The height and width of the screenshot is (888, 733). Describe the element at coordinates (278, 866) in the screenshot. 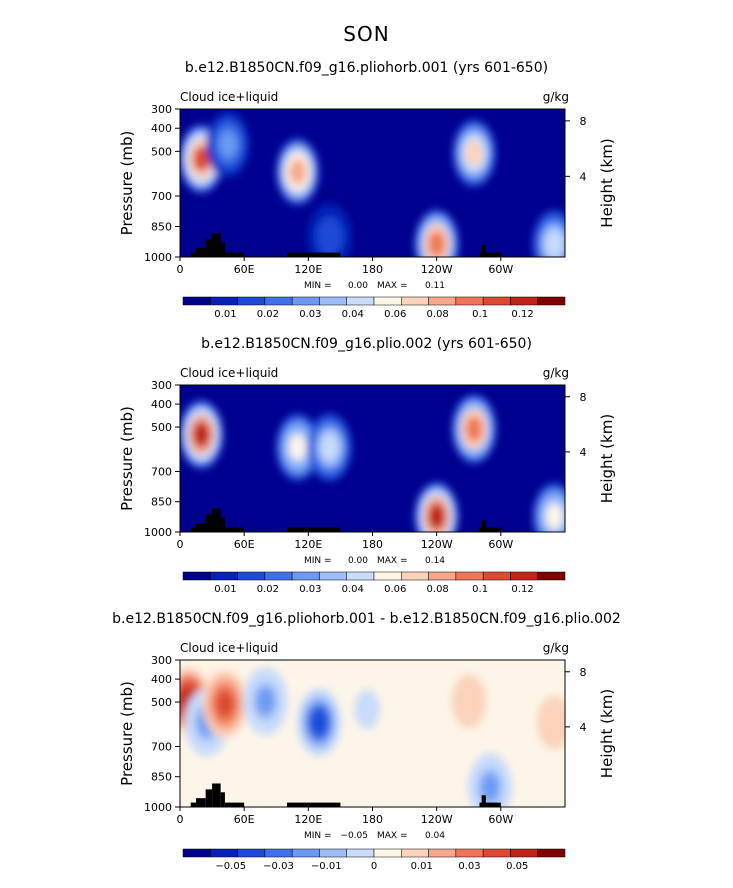

I see `colorbar-label: −0.03` at that location.